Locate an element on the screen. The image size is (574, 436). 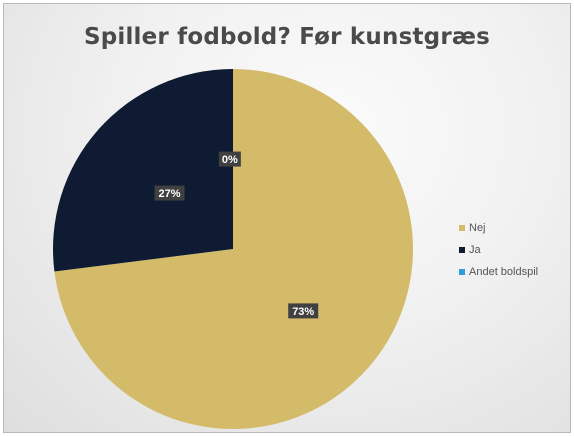
legend-swatch-nej is located at coordinates (462, 228).